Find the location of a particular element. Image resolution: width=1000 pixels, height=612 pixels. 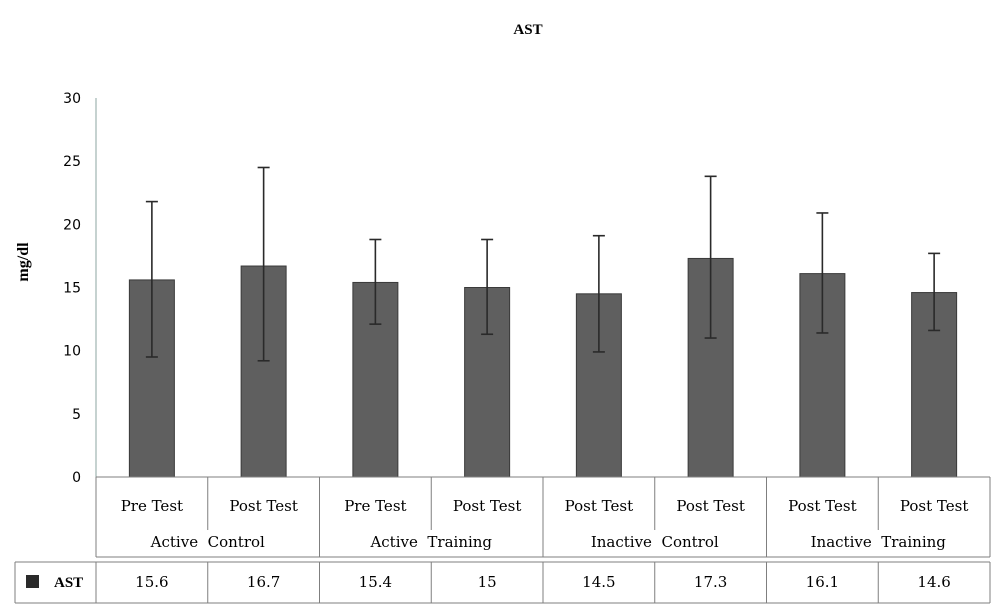

y-axis-ticks: 0 5 10 15 20 25 30 is located at coordinates (72, 288).